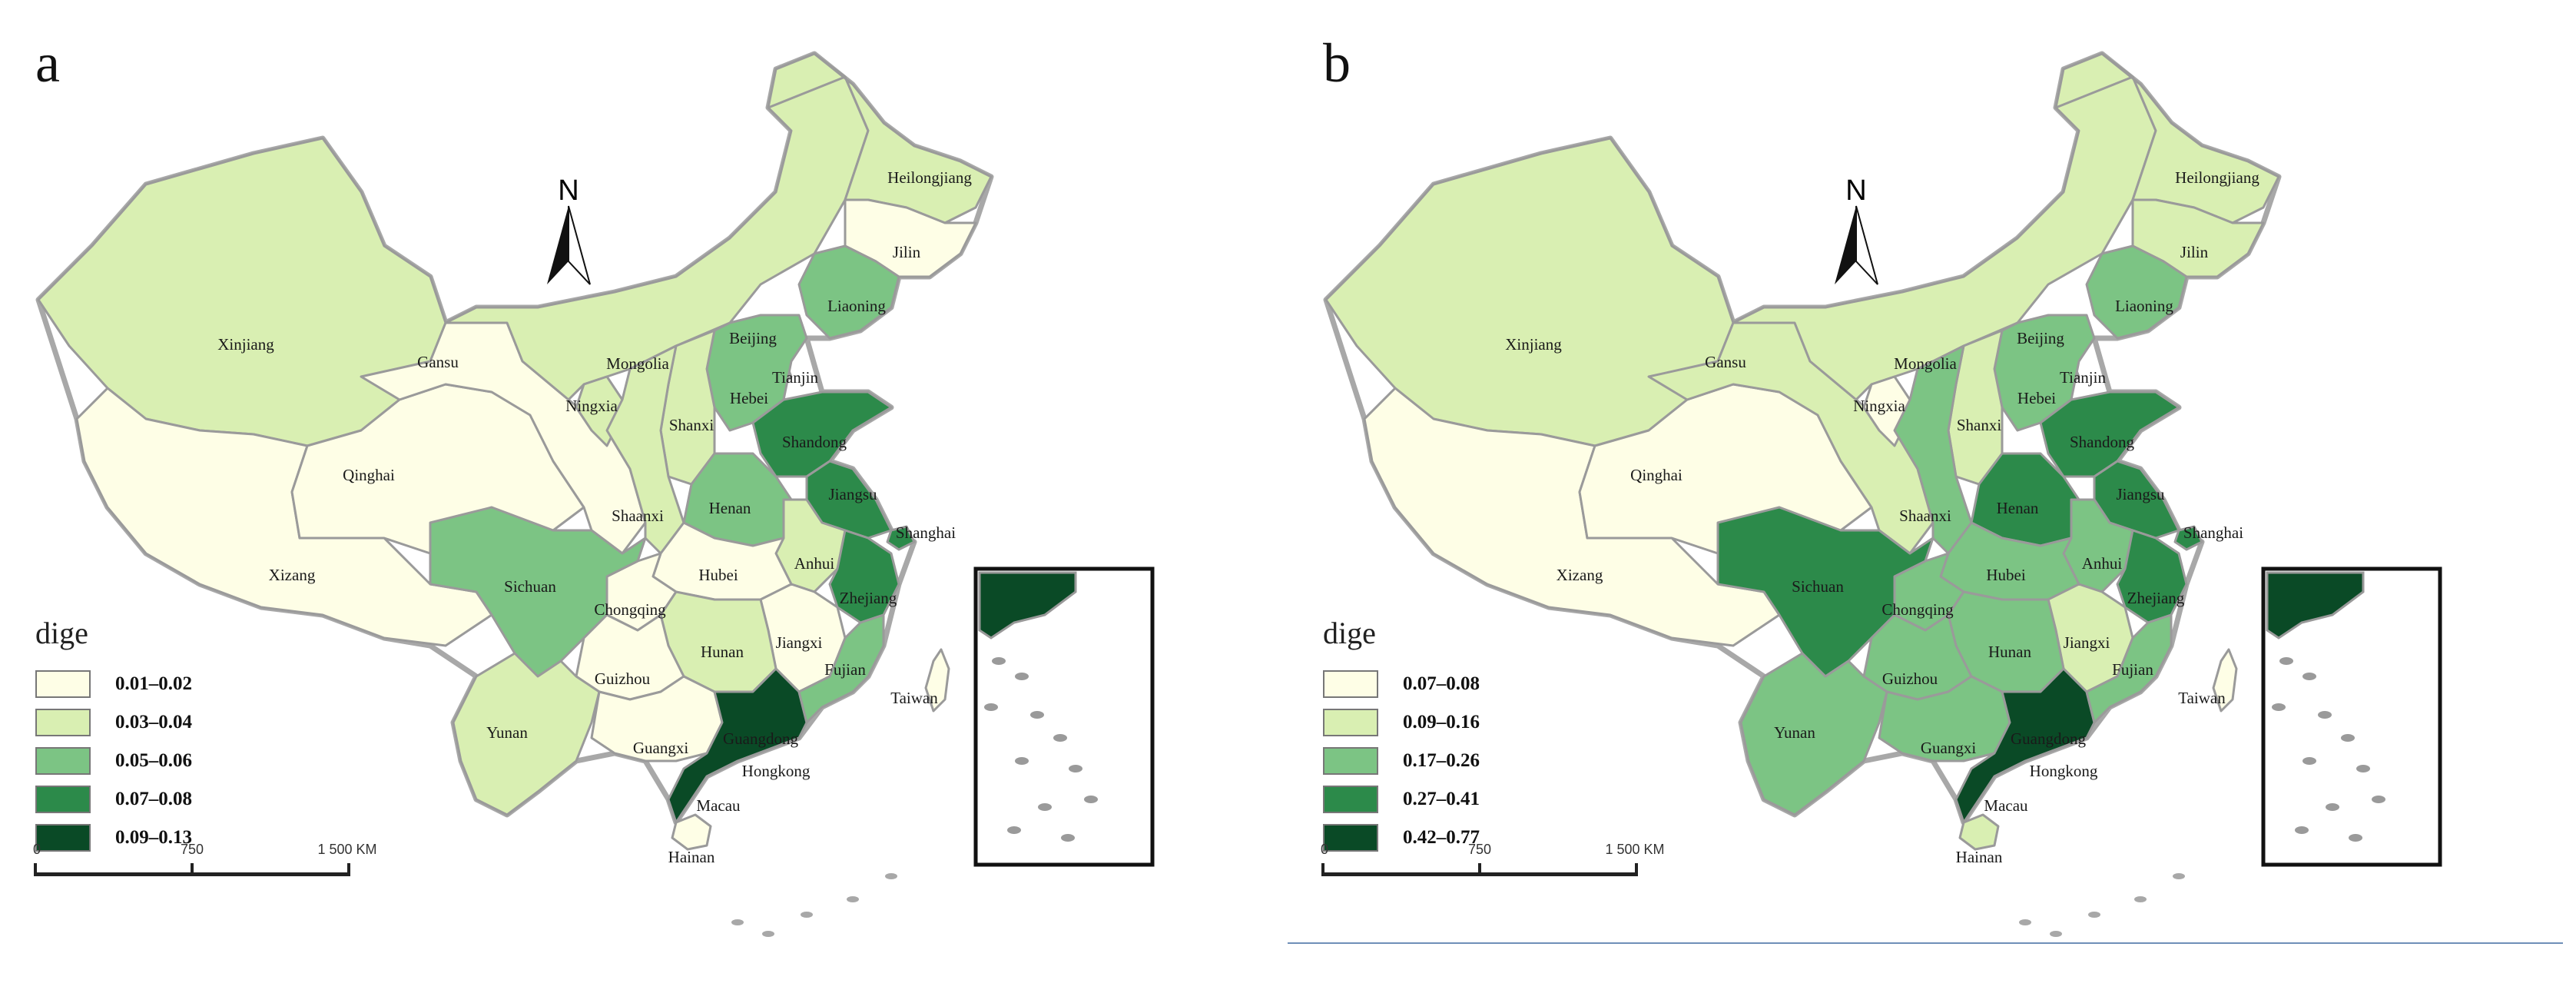 This screenshot has height=990, width=2576. I want to click on legend-title: dige, so click(61, 633).